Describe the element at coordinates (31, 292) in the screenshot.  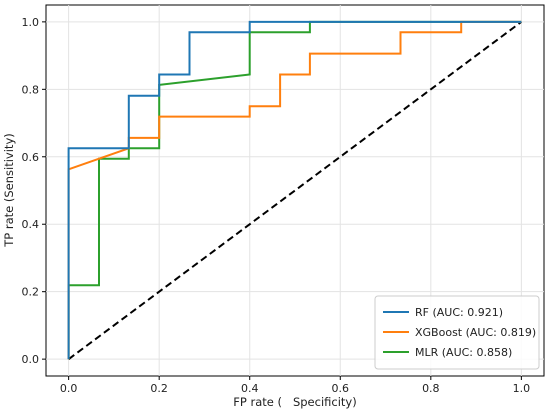
I see `y-tick-label: 0.2` at that location.